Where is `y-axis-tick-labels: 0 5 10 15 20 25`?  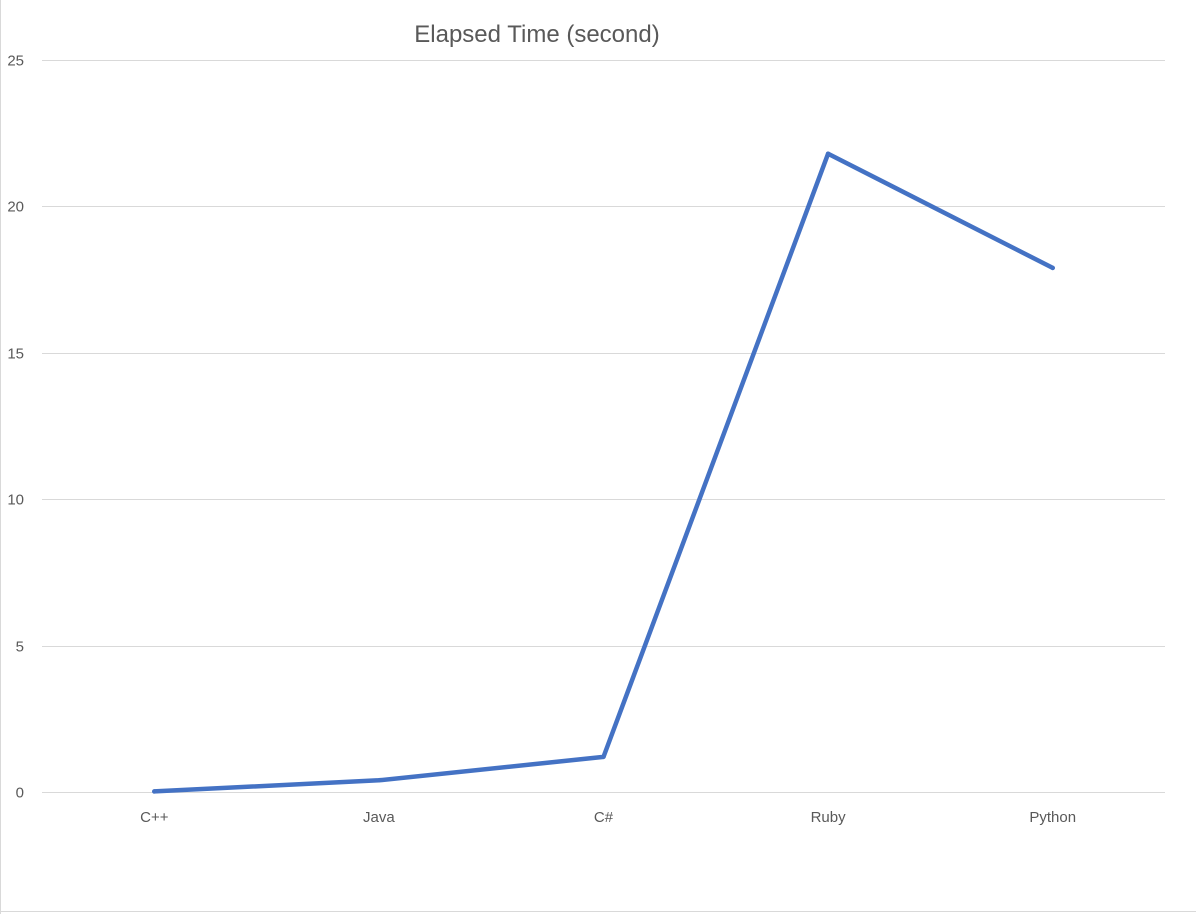
y-axis-tick-labels: 0 5 10 15 20 25 is located at coordinates (15, 427).